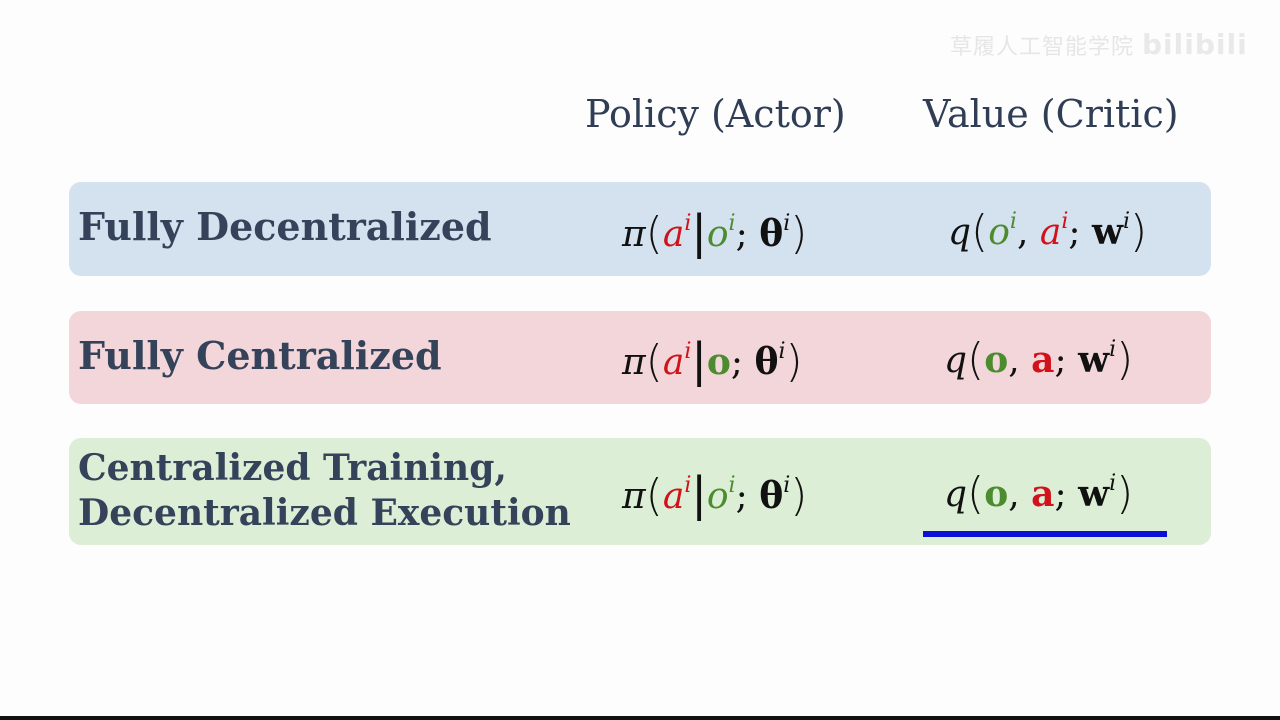  I want to click on row-label-line: Decentralized Execution, so click(324, 513).